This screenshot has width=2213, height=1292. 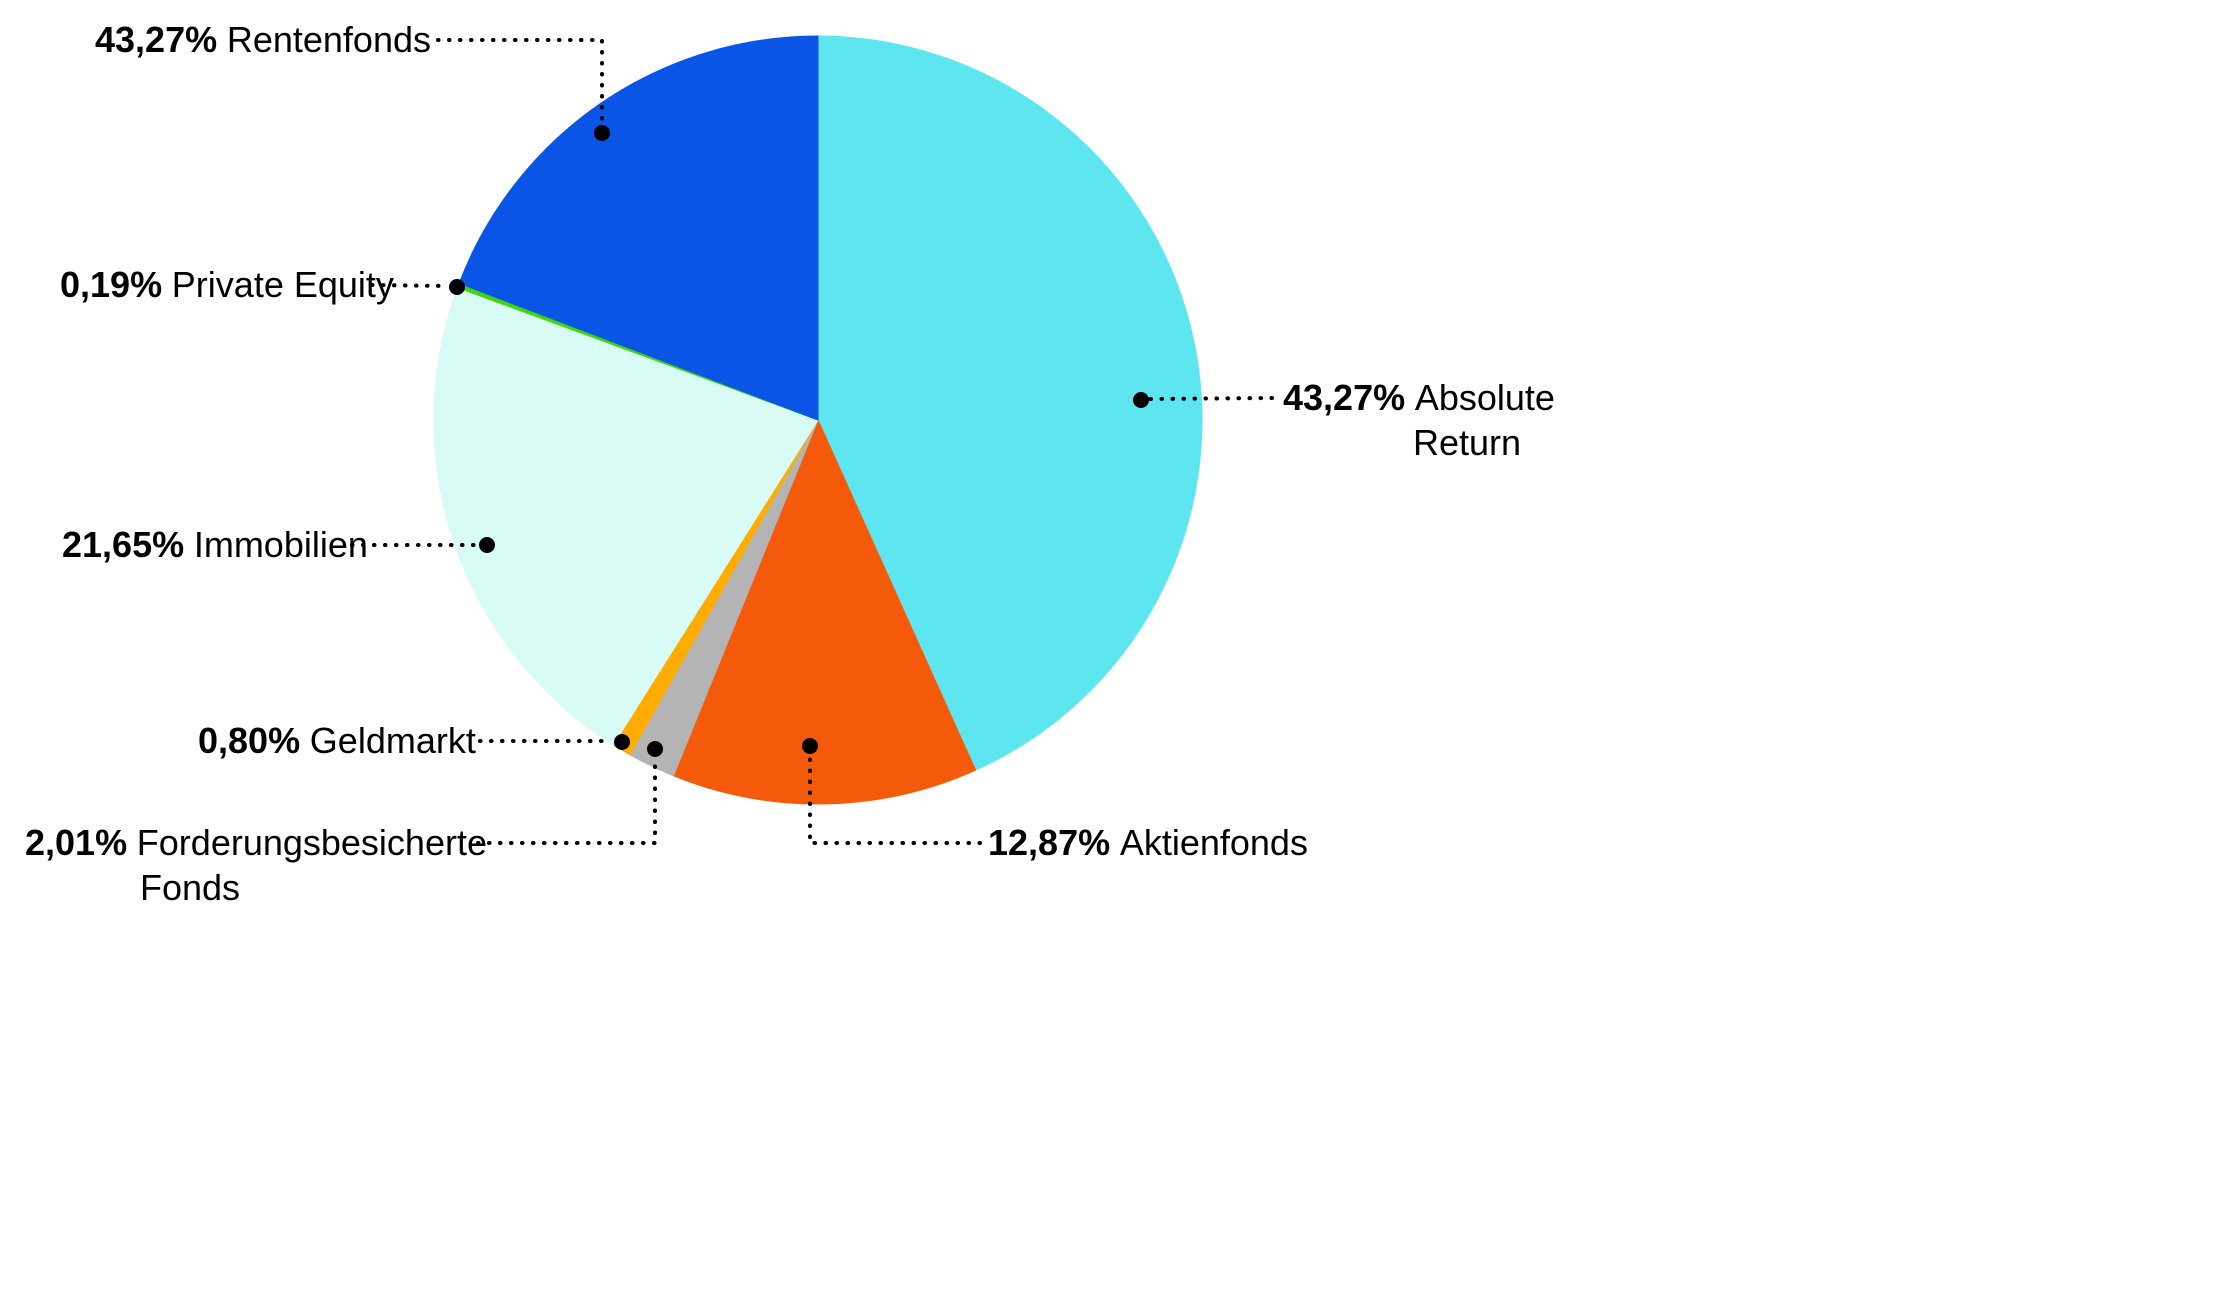 I want to click on label-line-2: Fonds, so click(x=256, y=887).